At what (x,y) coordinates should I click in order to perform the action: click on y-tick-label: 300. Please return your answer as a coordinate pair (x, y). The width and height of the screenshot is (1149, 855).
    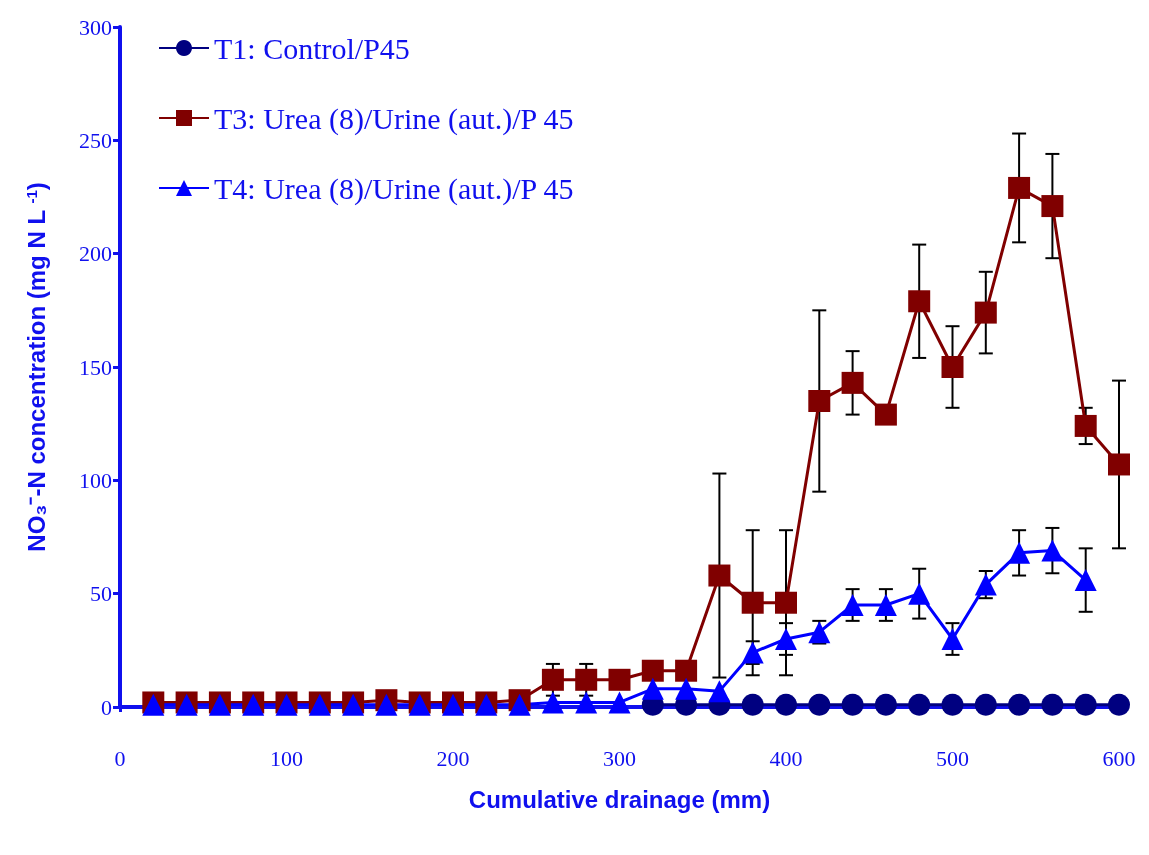
    Looking at the image, I should click on (95, 27).